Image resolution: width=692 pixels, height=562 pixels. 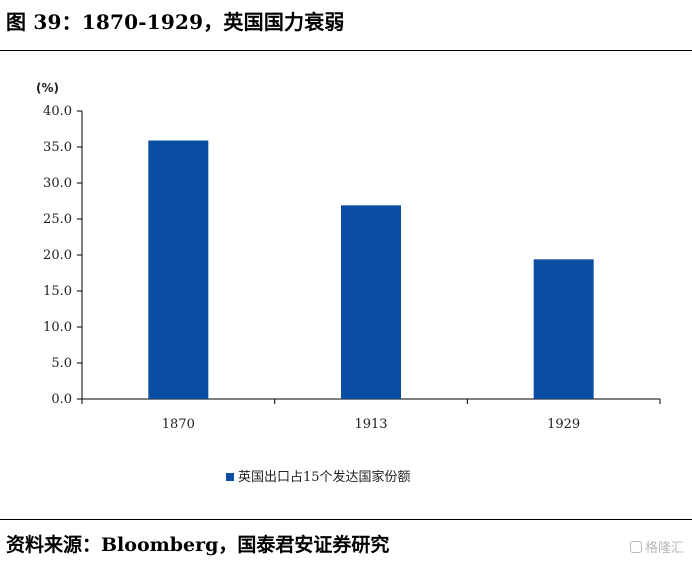 I want to click on y-tick-label: 25.0, so click(x=57, y=219).